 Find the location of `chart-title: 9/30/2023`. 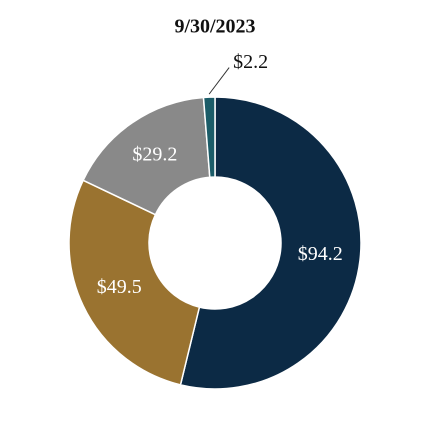

chart-title: 9/30/2023 is located at coordinates (214, 27).